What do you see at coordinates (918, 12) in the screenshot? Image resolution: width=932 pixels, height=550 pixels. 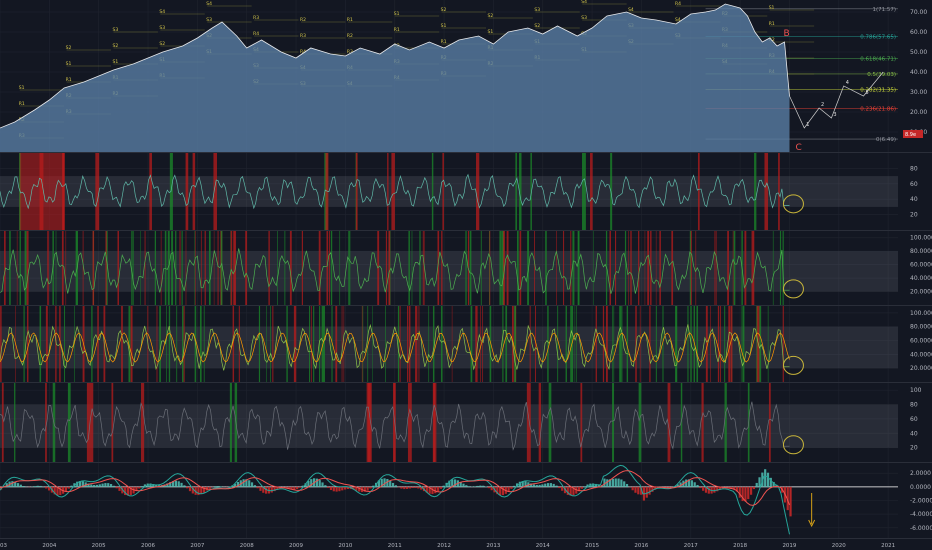 I see `y-tick-label: 70.00` at bounding box center [918, 12].